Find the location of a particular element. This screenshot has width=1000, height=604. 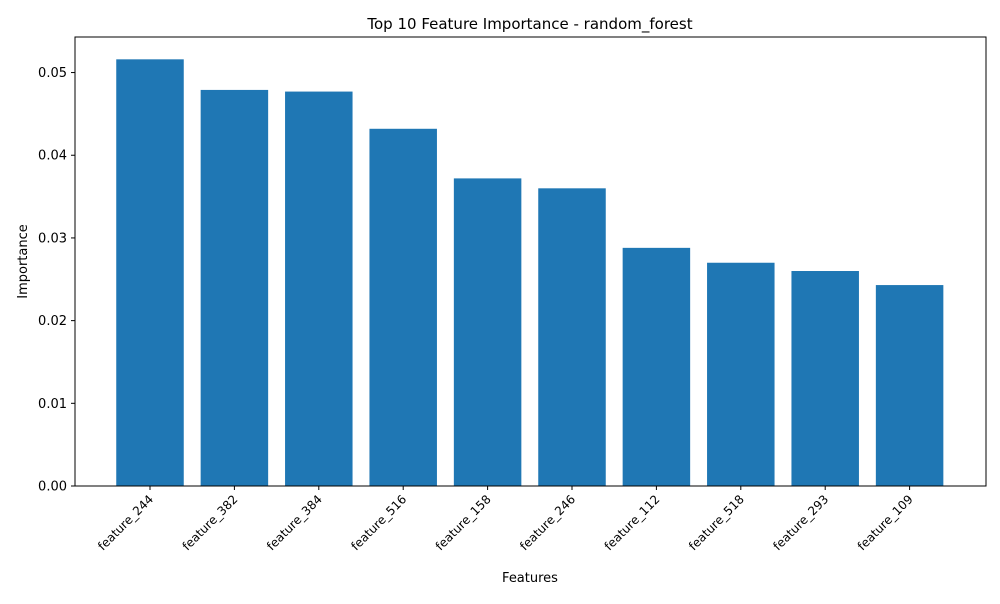

x-tick-label: feature_244 is located at coordinates (125, 522).